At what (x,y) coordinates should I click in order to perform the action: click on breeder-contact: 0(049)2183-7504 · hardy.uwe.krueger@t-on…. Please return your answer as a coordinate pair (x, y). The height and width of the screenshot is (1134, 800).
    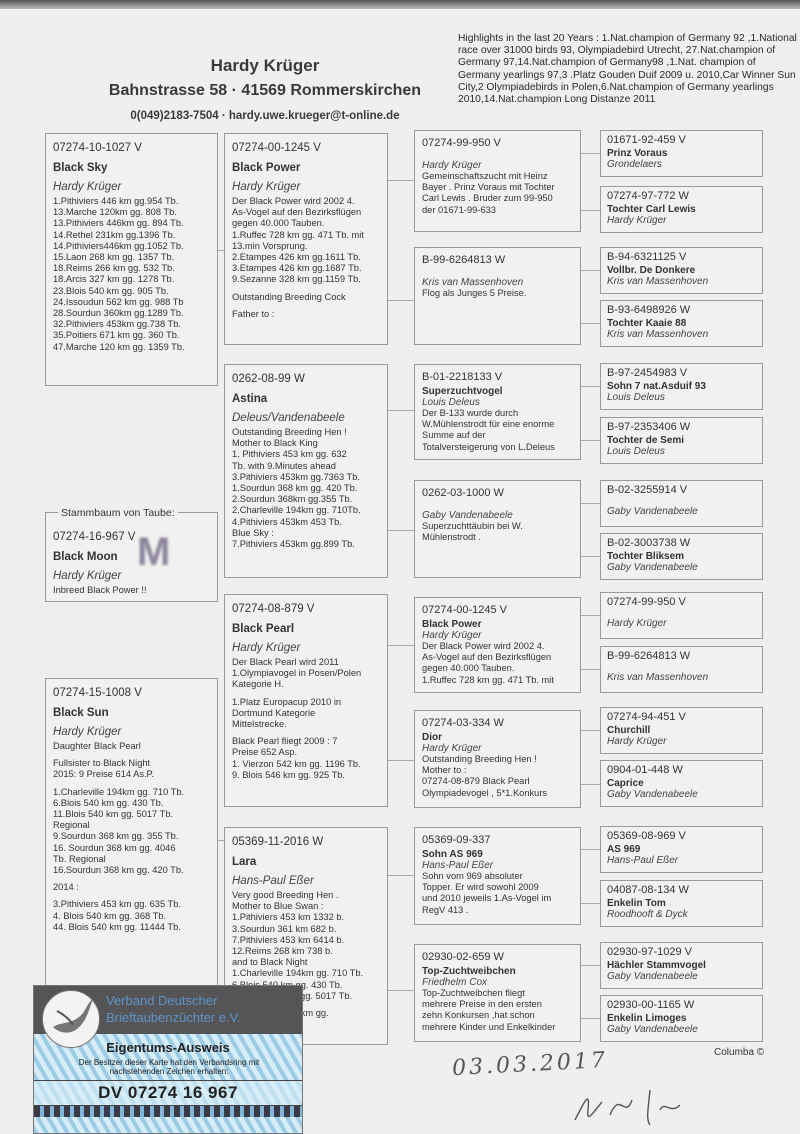
    Looking at the image, I should click on (265, 116).